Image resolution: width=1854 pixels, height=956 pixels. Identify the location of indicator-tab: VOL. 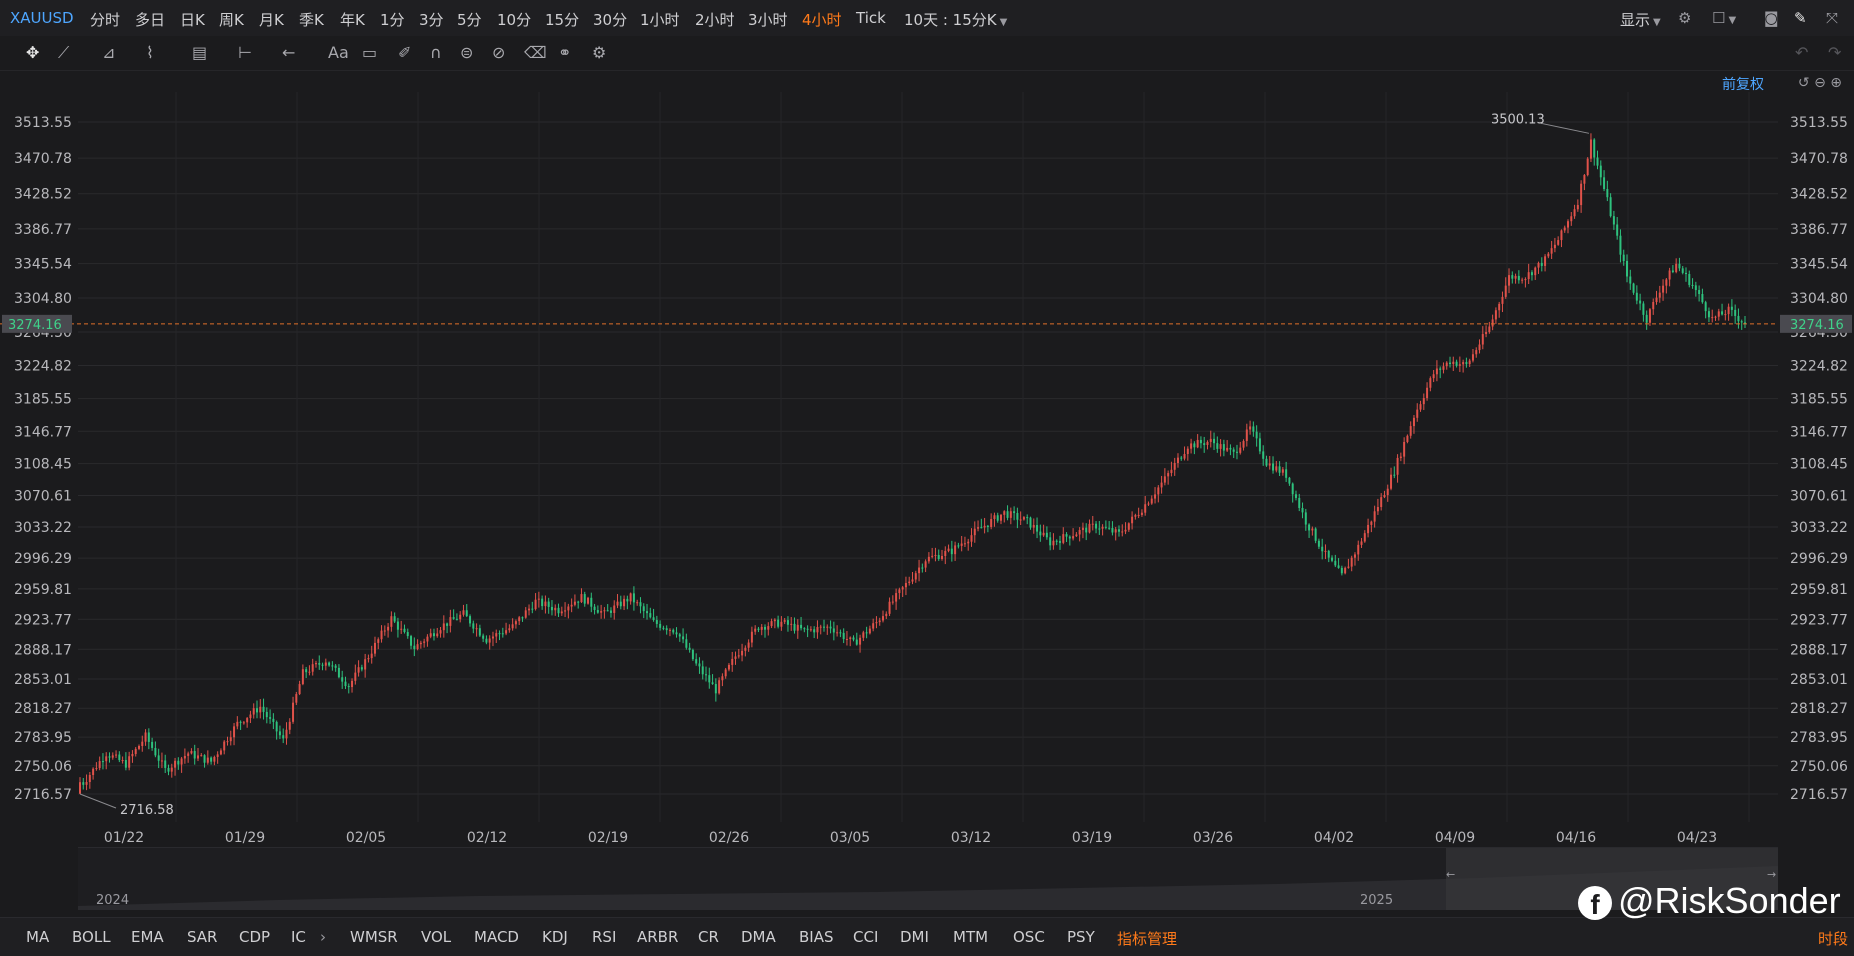
(436, 937).